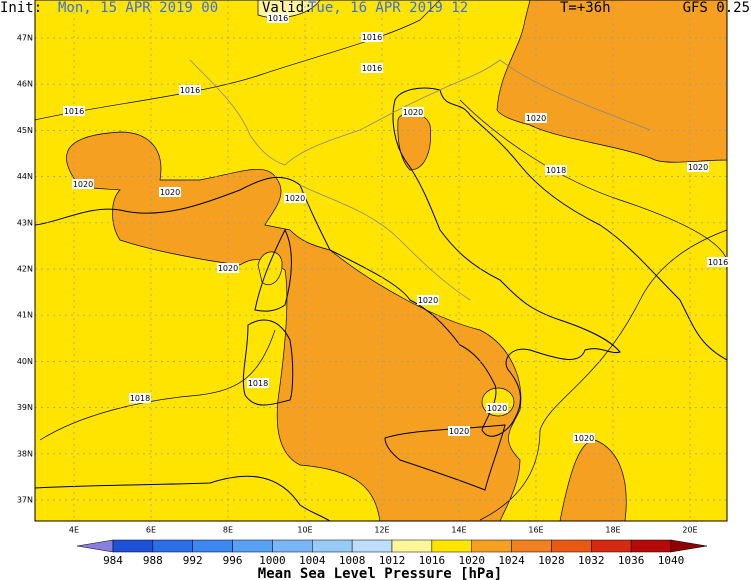 The height and width of the screenshot is (580, 751). I want to click on init-time: Mon, 15 APR 2019 00, so click(138, 8).